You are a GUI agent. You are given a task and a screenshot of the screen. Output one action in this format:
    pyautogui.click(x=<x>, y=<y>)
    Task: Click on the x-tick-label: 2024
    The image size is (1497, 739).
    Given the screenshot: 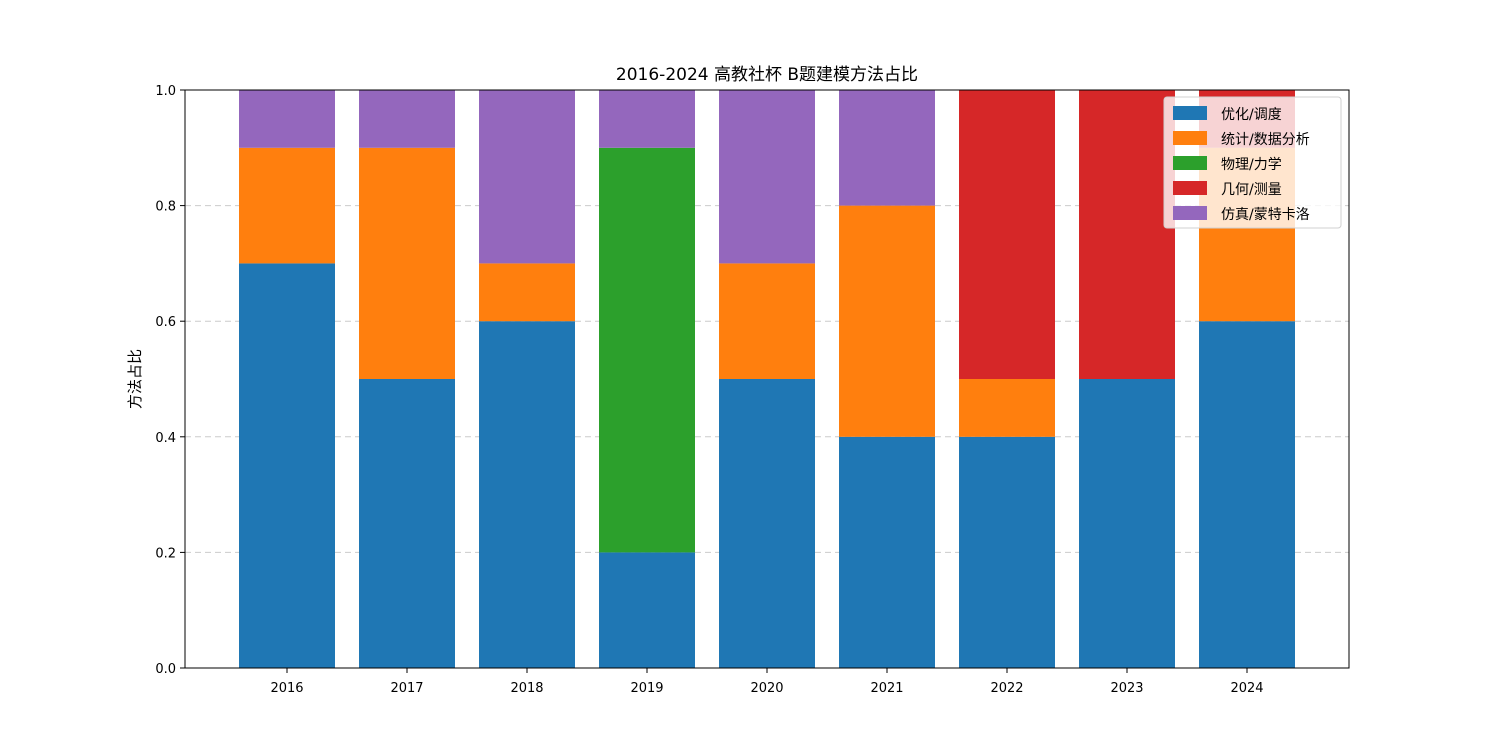 What is the action you would take?
    pyautogui.click(x=1246, y=688)
    